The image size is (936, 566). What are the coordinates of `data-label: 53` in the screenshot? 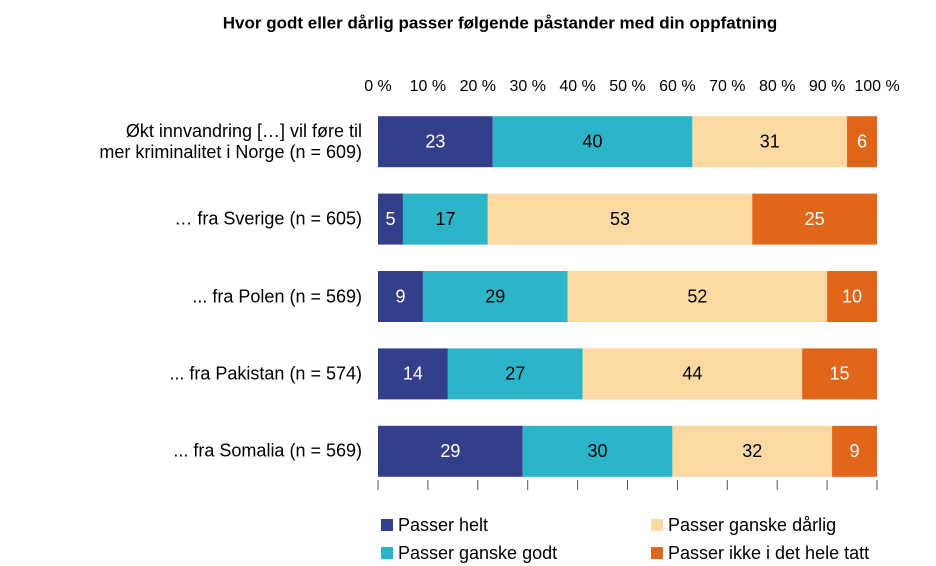 It's located at (620, 219).